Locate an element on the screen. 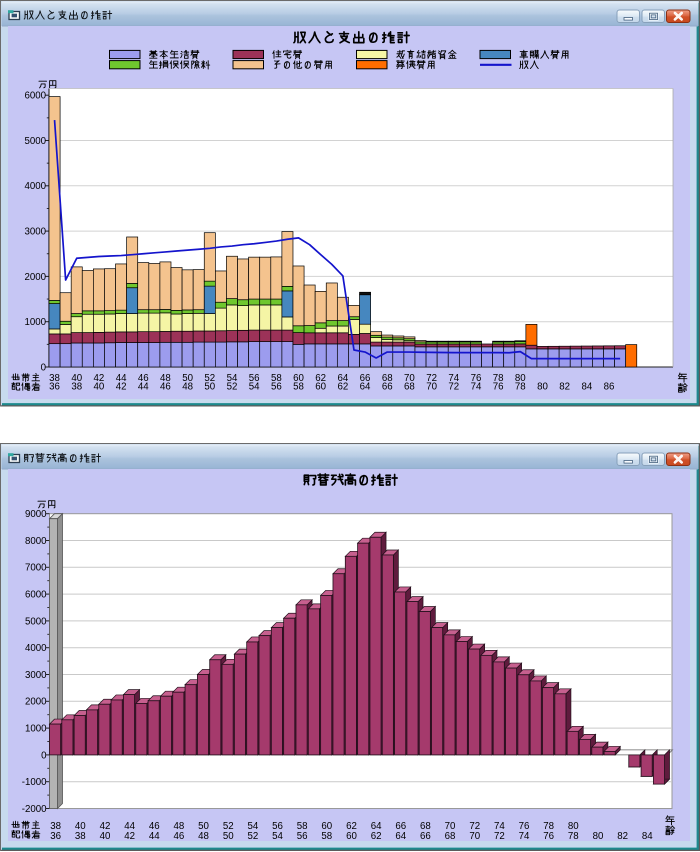 The height and width of the screenshot is (852, 700). svg-text: 36 is located at coordinates (54, 387).